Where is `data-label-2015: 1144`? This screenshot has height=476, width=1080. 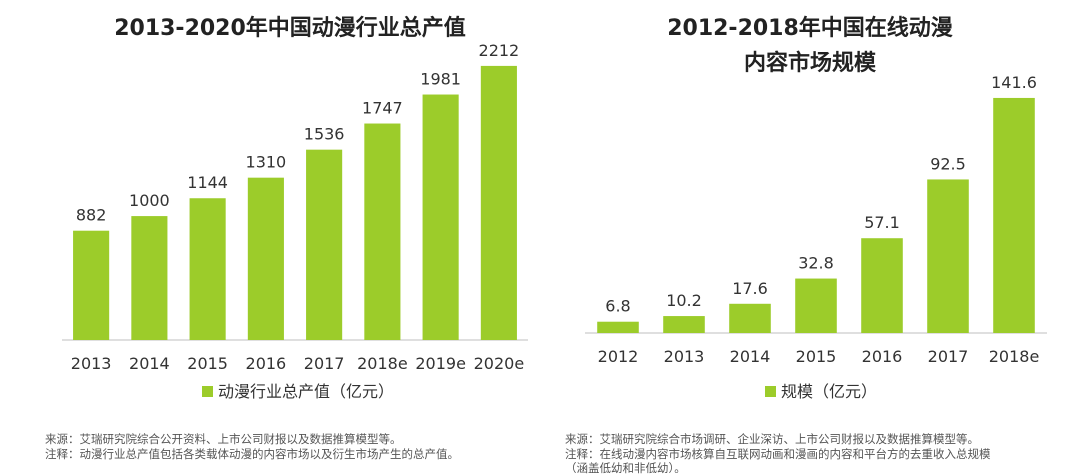
data-label-2015: 1144 is located at coordinates (207, 182).